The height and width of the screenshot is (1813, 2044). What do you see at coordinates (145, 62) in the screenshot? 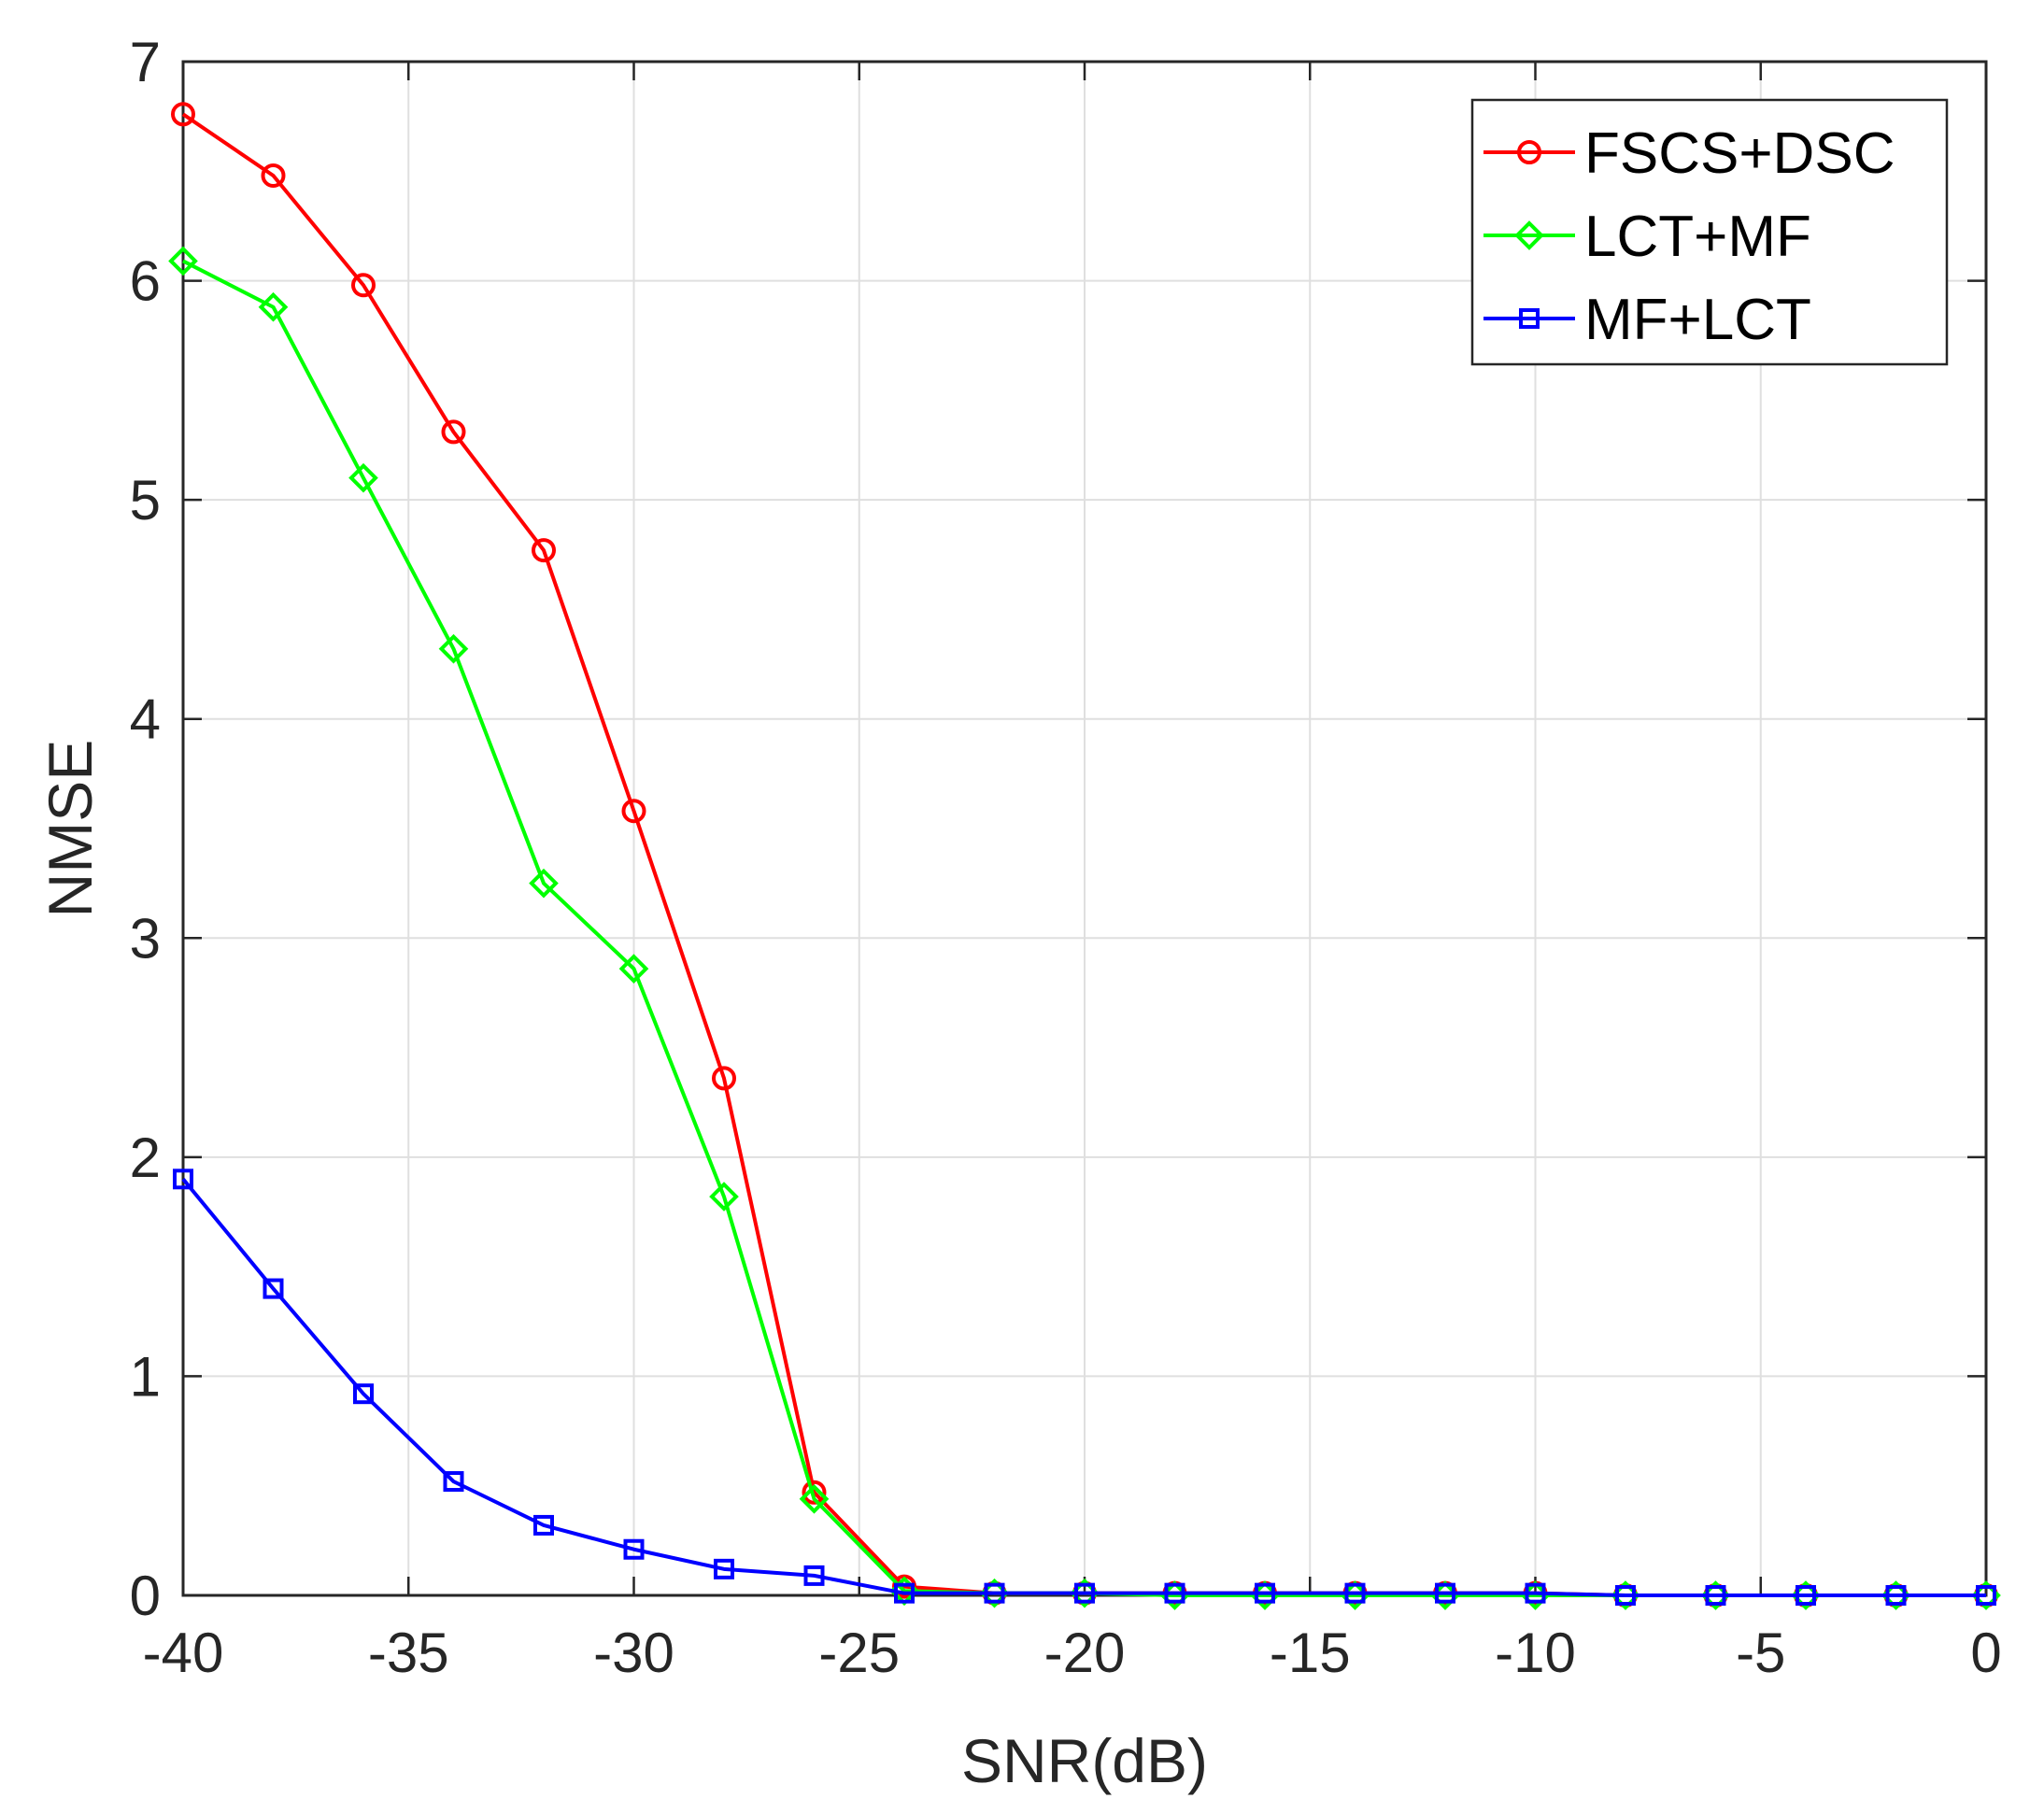
I see `y-tick-label: 7` at bounding box center [145, 62].